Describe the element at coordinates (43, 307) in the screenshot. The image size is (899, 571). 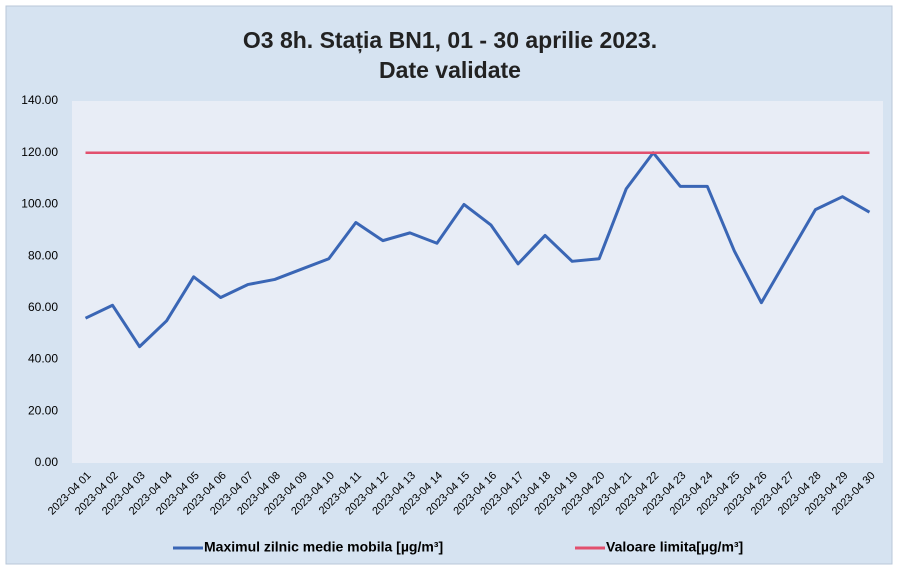
I see `y-tick-label: 60.00` at that location.